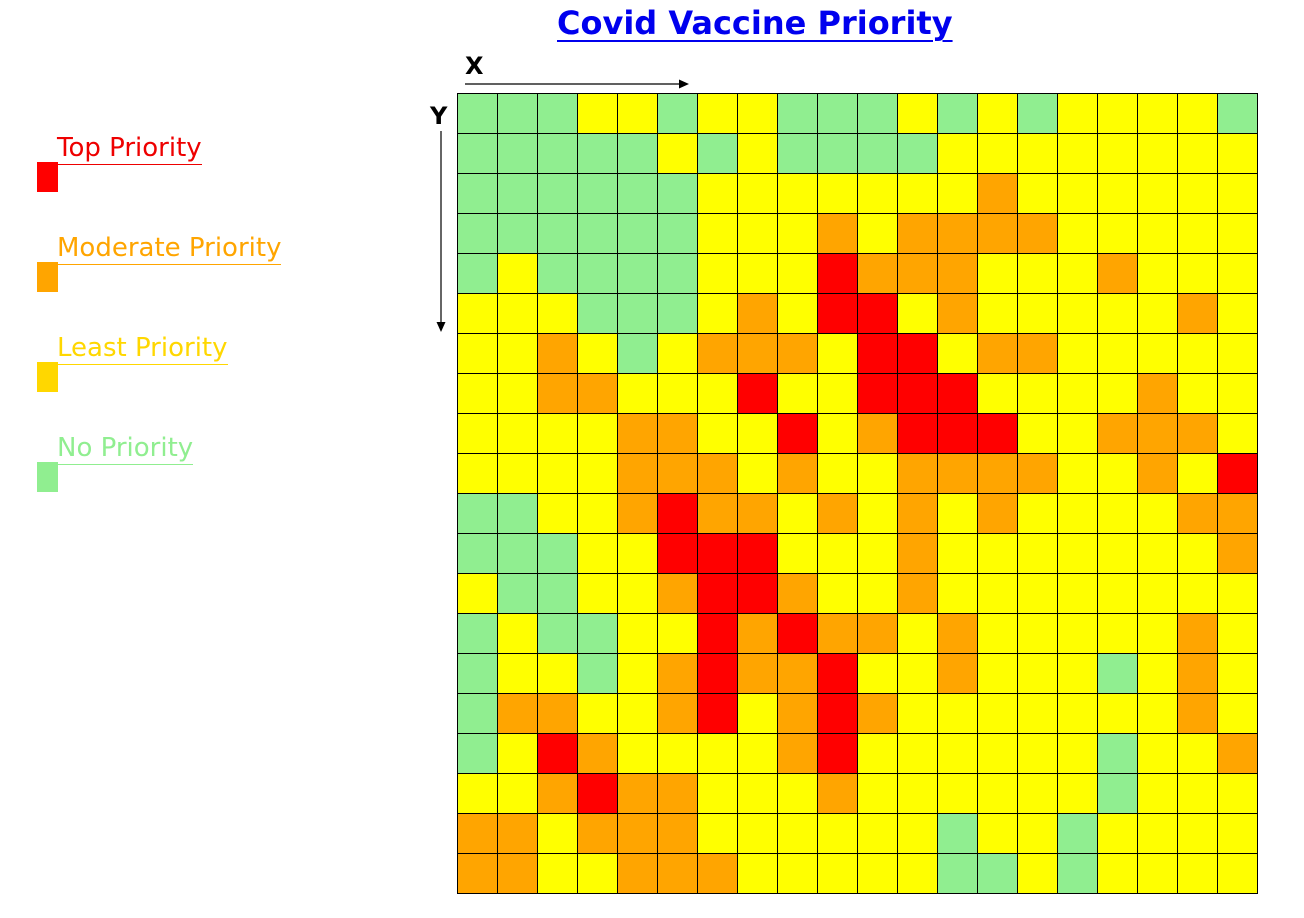 This screenshot has width=1304, height=918. I want to click on legend-label: Top Priority, so click(129, 149).